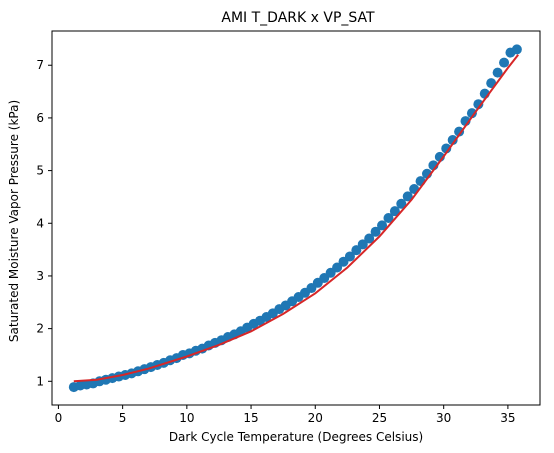  I want to click on x-tick-label: 20, so click(315, 418).